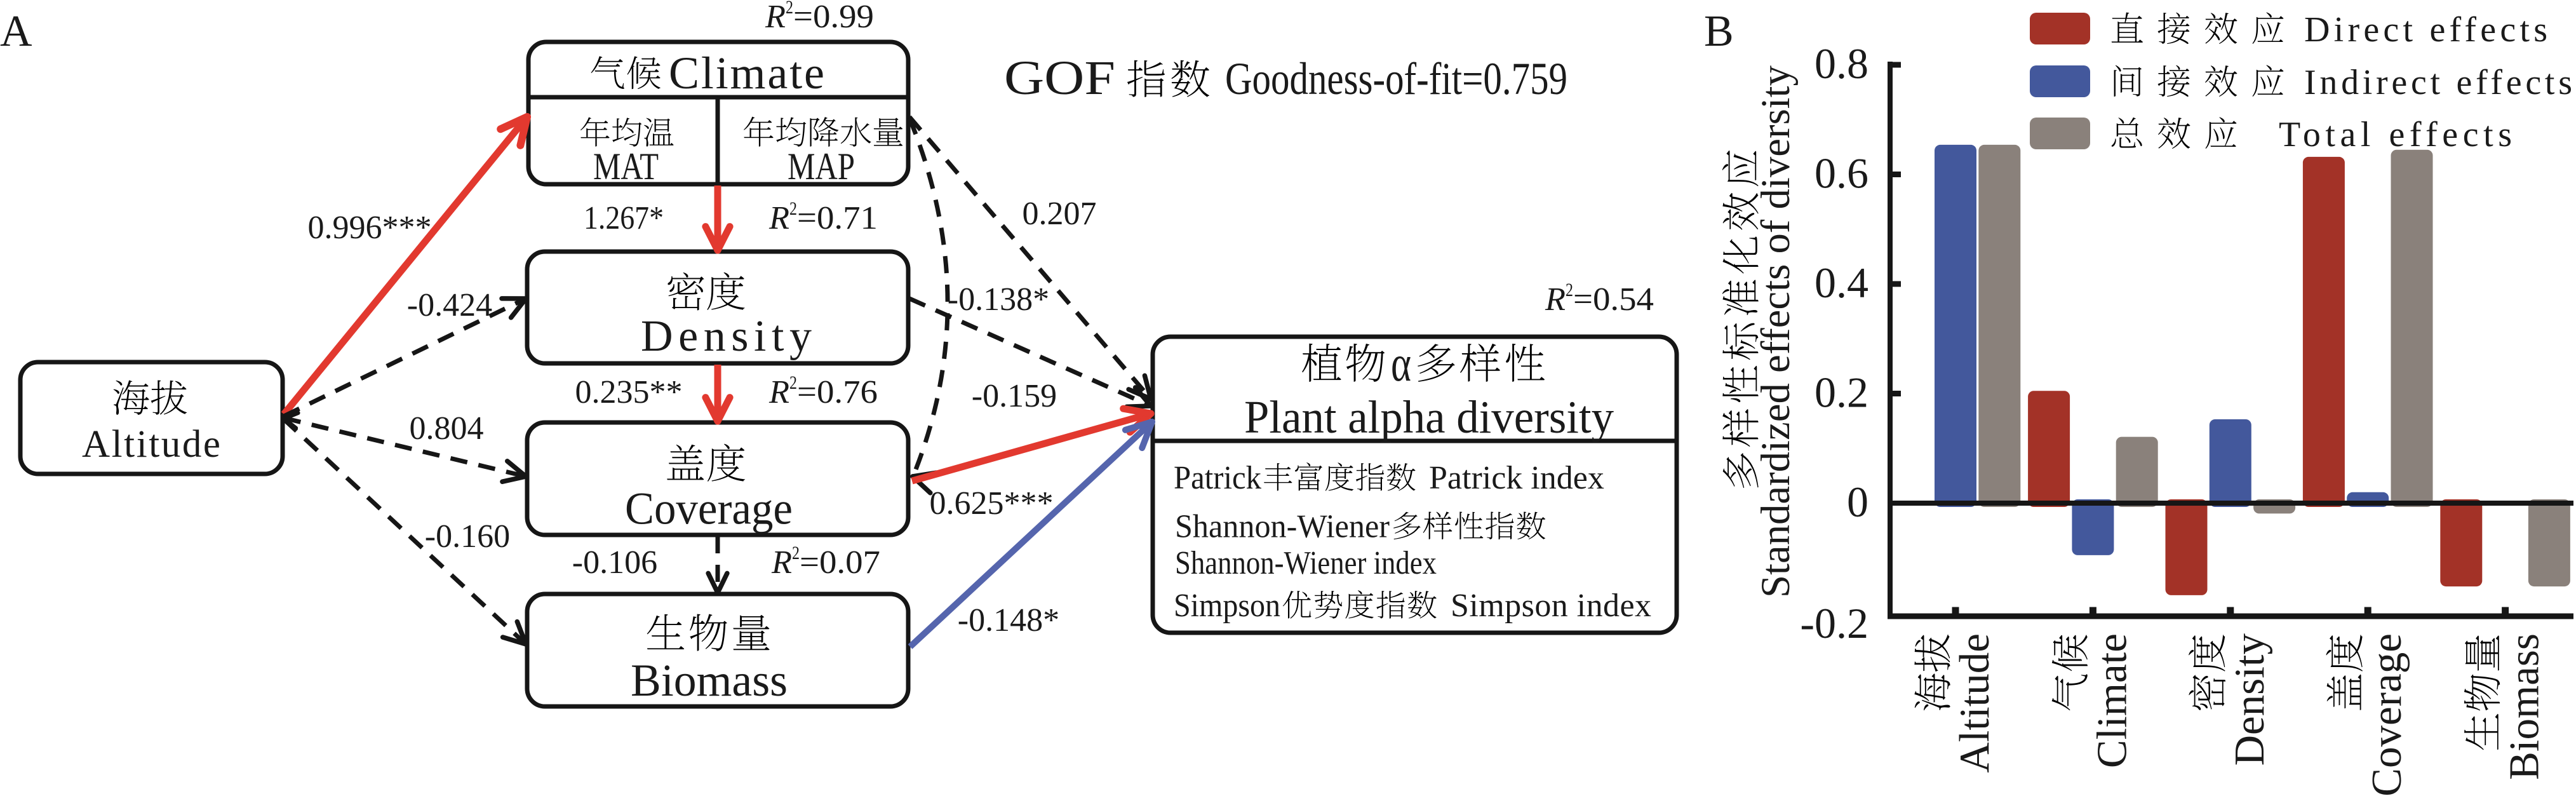 The image size is (2576, 803). What do you see at coordinates (1841, 392) in the screenshot?
I see `svg-text: 0.2` at bounding box center [1841, 392].